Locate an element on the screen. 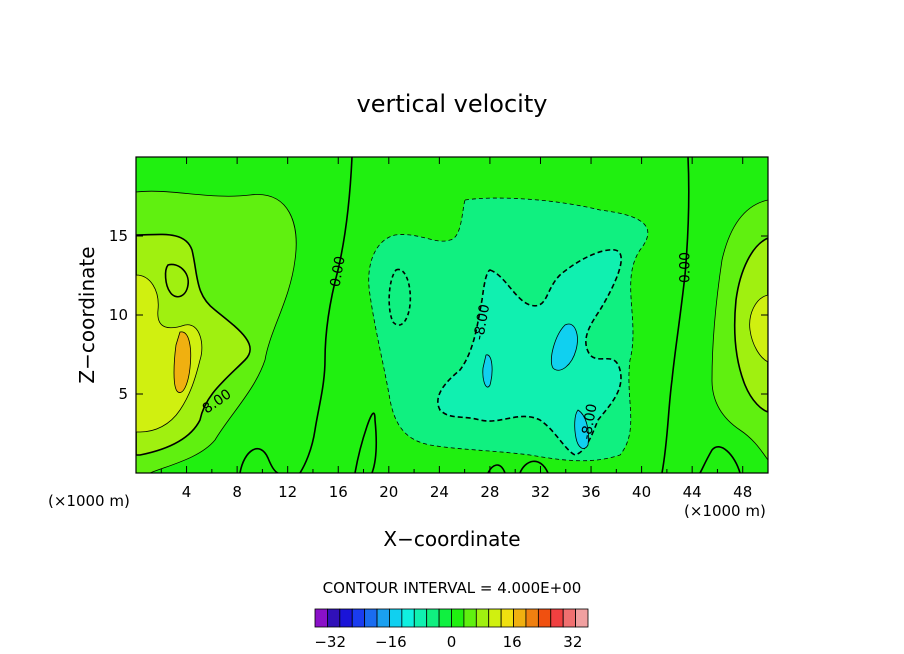 This screenshot has width=904, height=654. zero-contour-bottom is located at coordinates (490, 442).